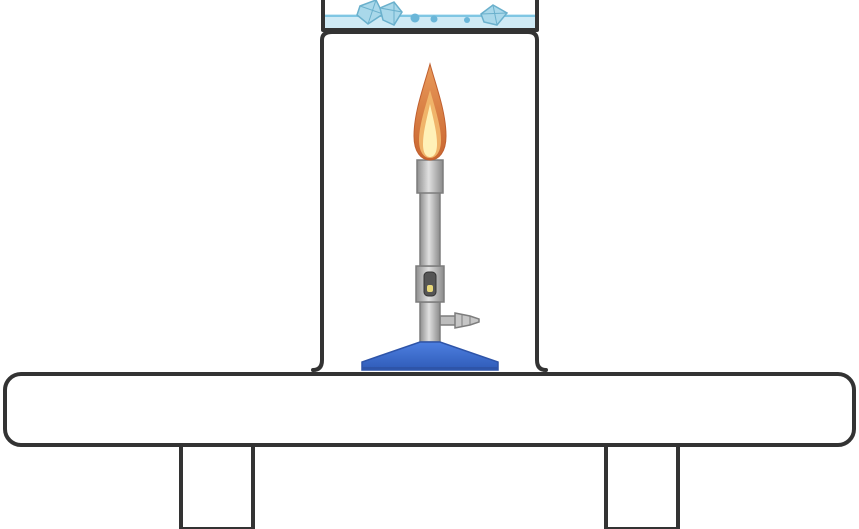  What do you see at coordinates (430, 284) in the screenshot?
I see `air-hole` at bounding box center [430, 284].